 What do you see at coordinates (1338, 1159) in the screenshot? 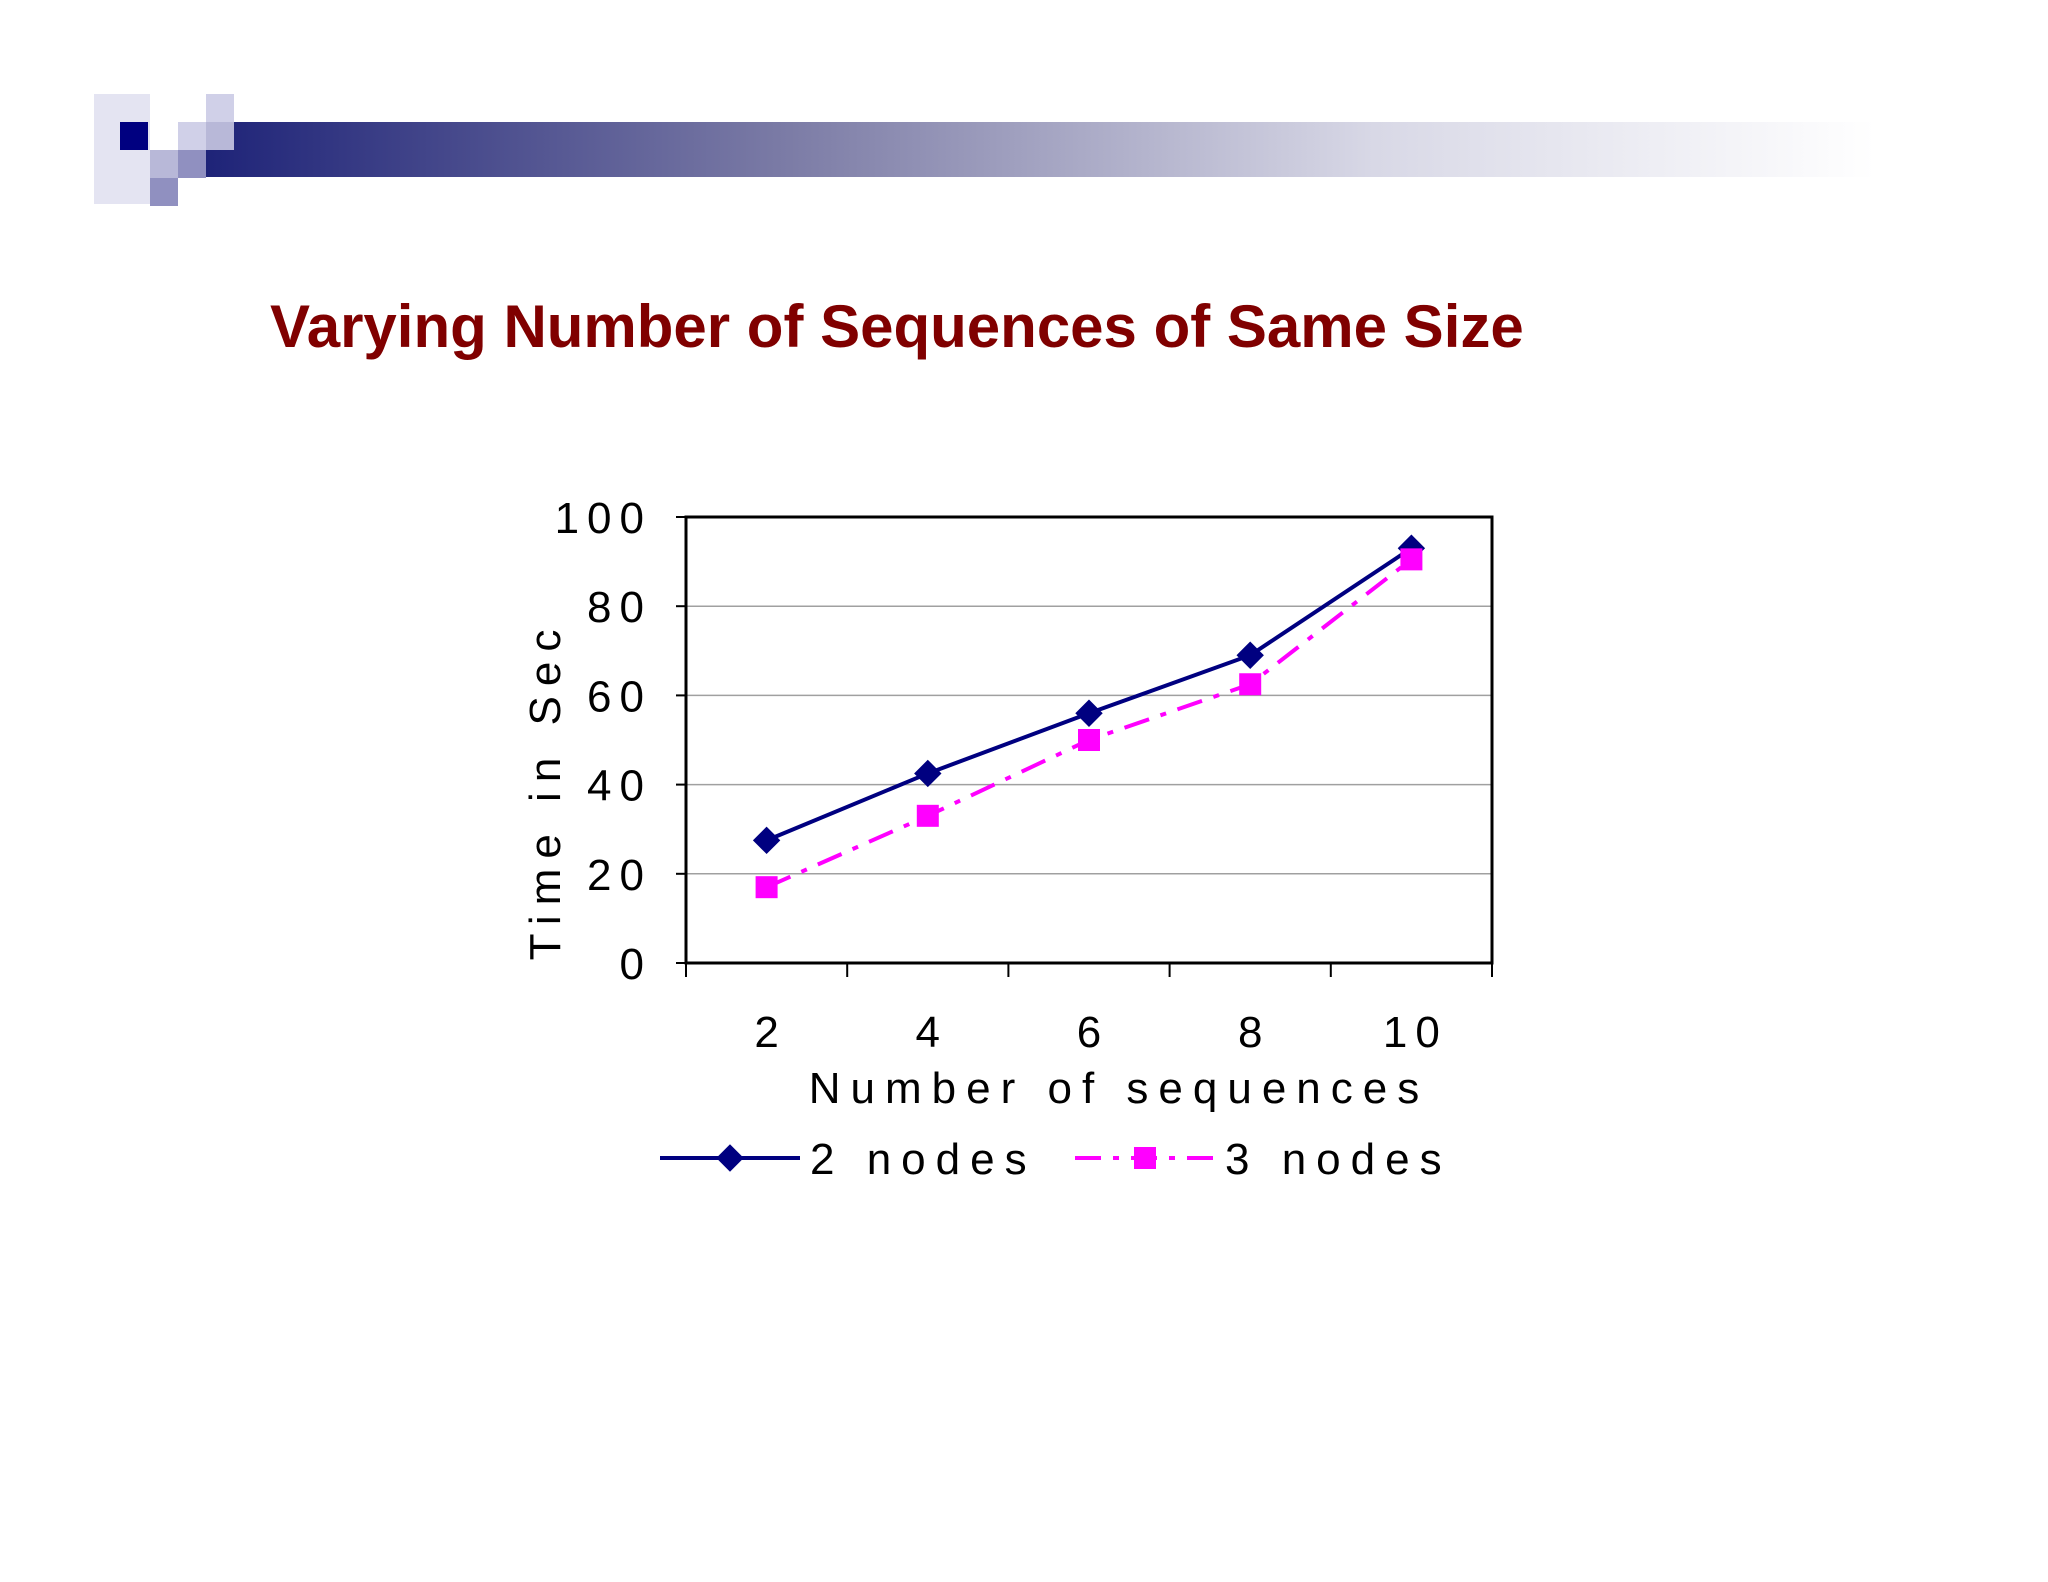
I see `legend-label: 3 nodes` at bounding box center [1338, 1159].